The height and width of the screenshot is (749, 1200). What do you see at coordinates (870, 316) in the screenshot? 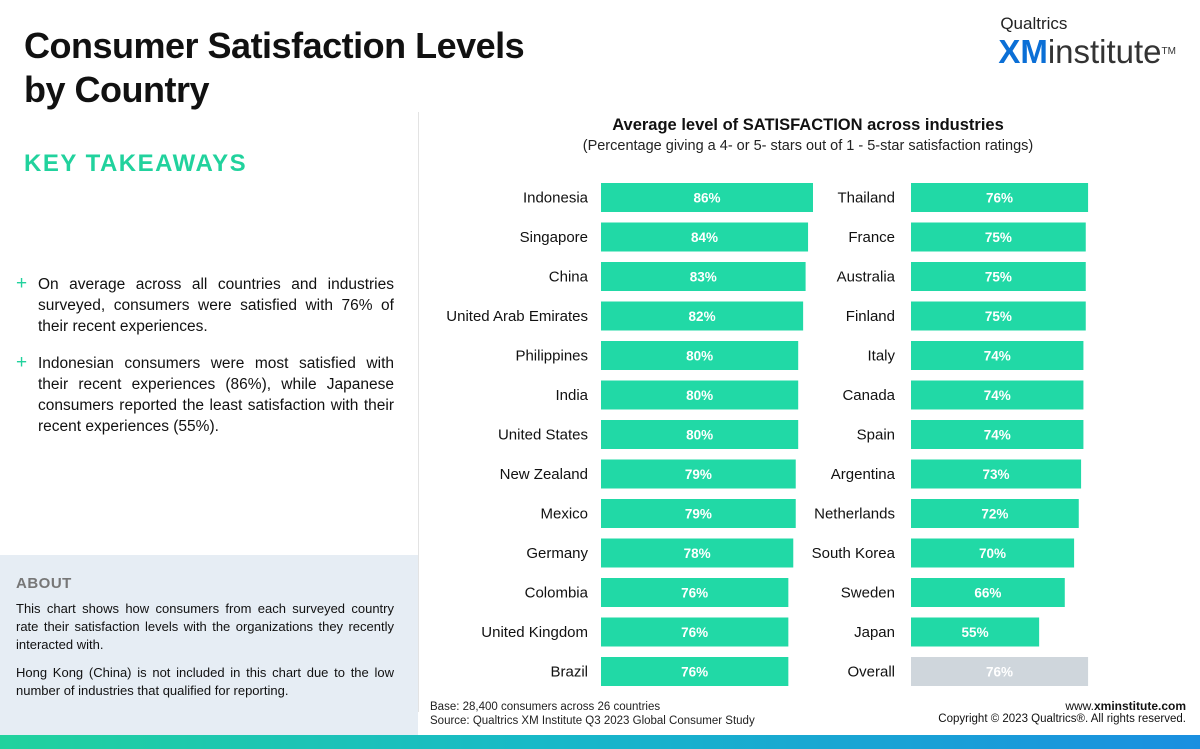
I see `category-label-finland: Finland` at bounding box center [870, 316].